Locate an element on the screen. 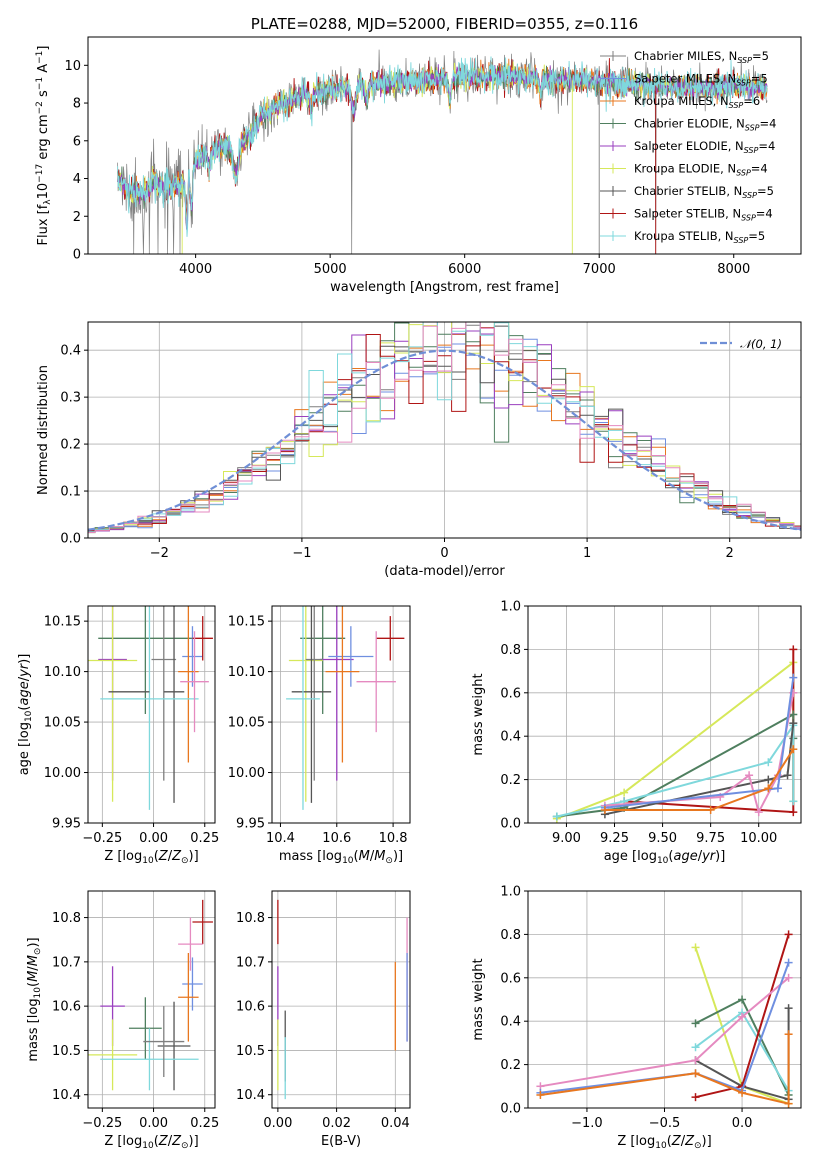 This screenshot has width=819, height=1170. legend-entry: Kroupa MILES, NSSP=6 is located at coordinates (680, 102).